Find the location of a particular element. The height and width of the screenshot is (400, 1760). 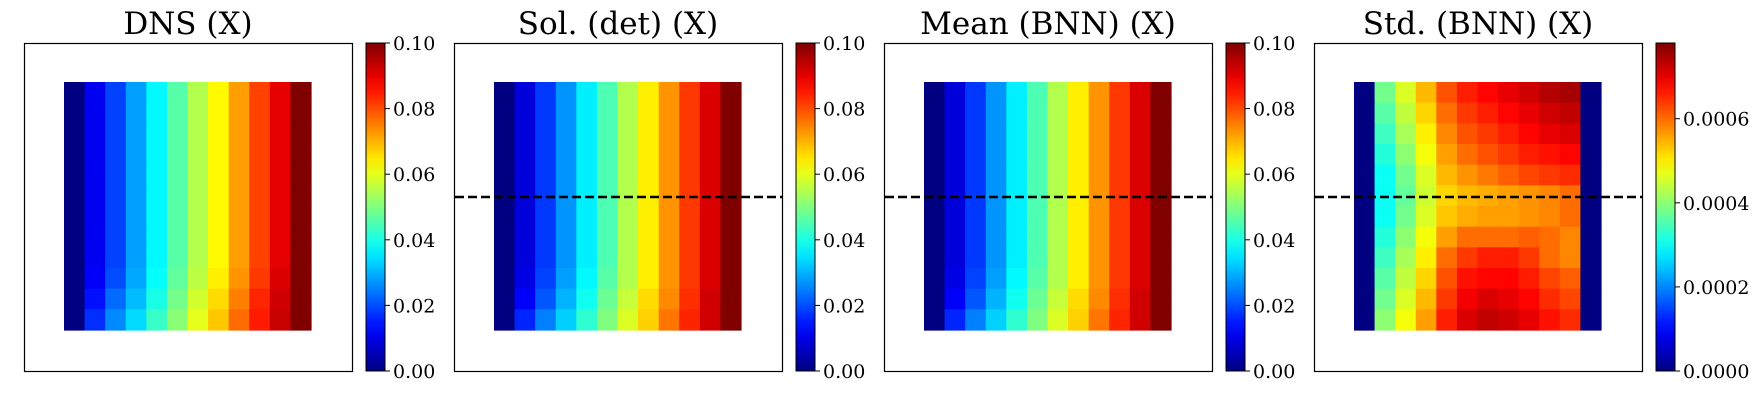

colorbar: 0.00 0.02 0.04 0.06 0.08 0.10 is located at coordinates (1260, 208).